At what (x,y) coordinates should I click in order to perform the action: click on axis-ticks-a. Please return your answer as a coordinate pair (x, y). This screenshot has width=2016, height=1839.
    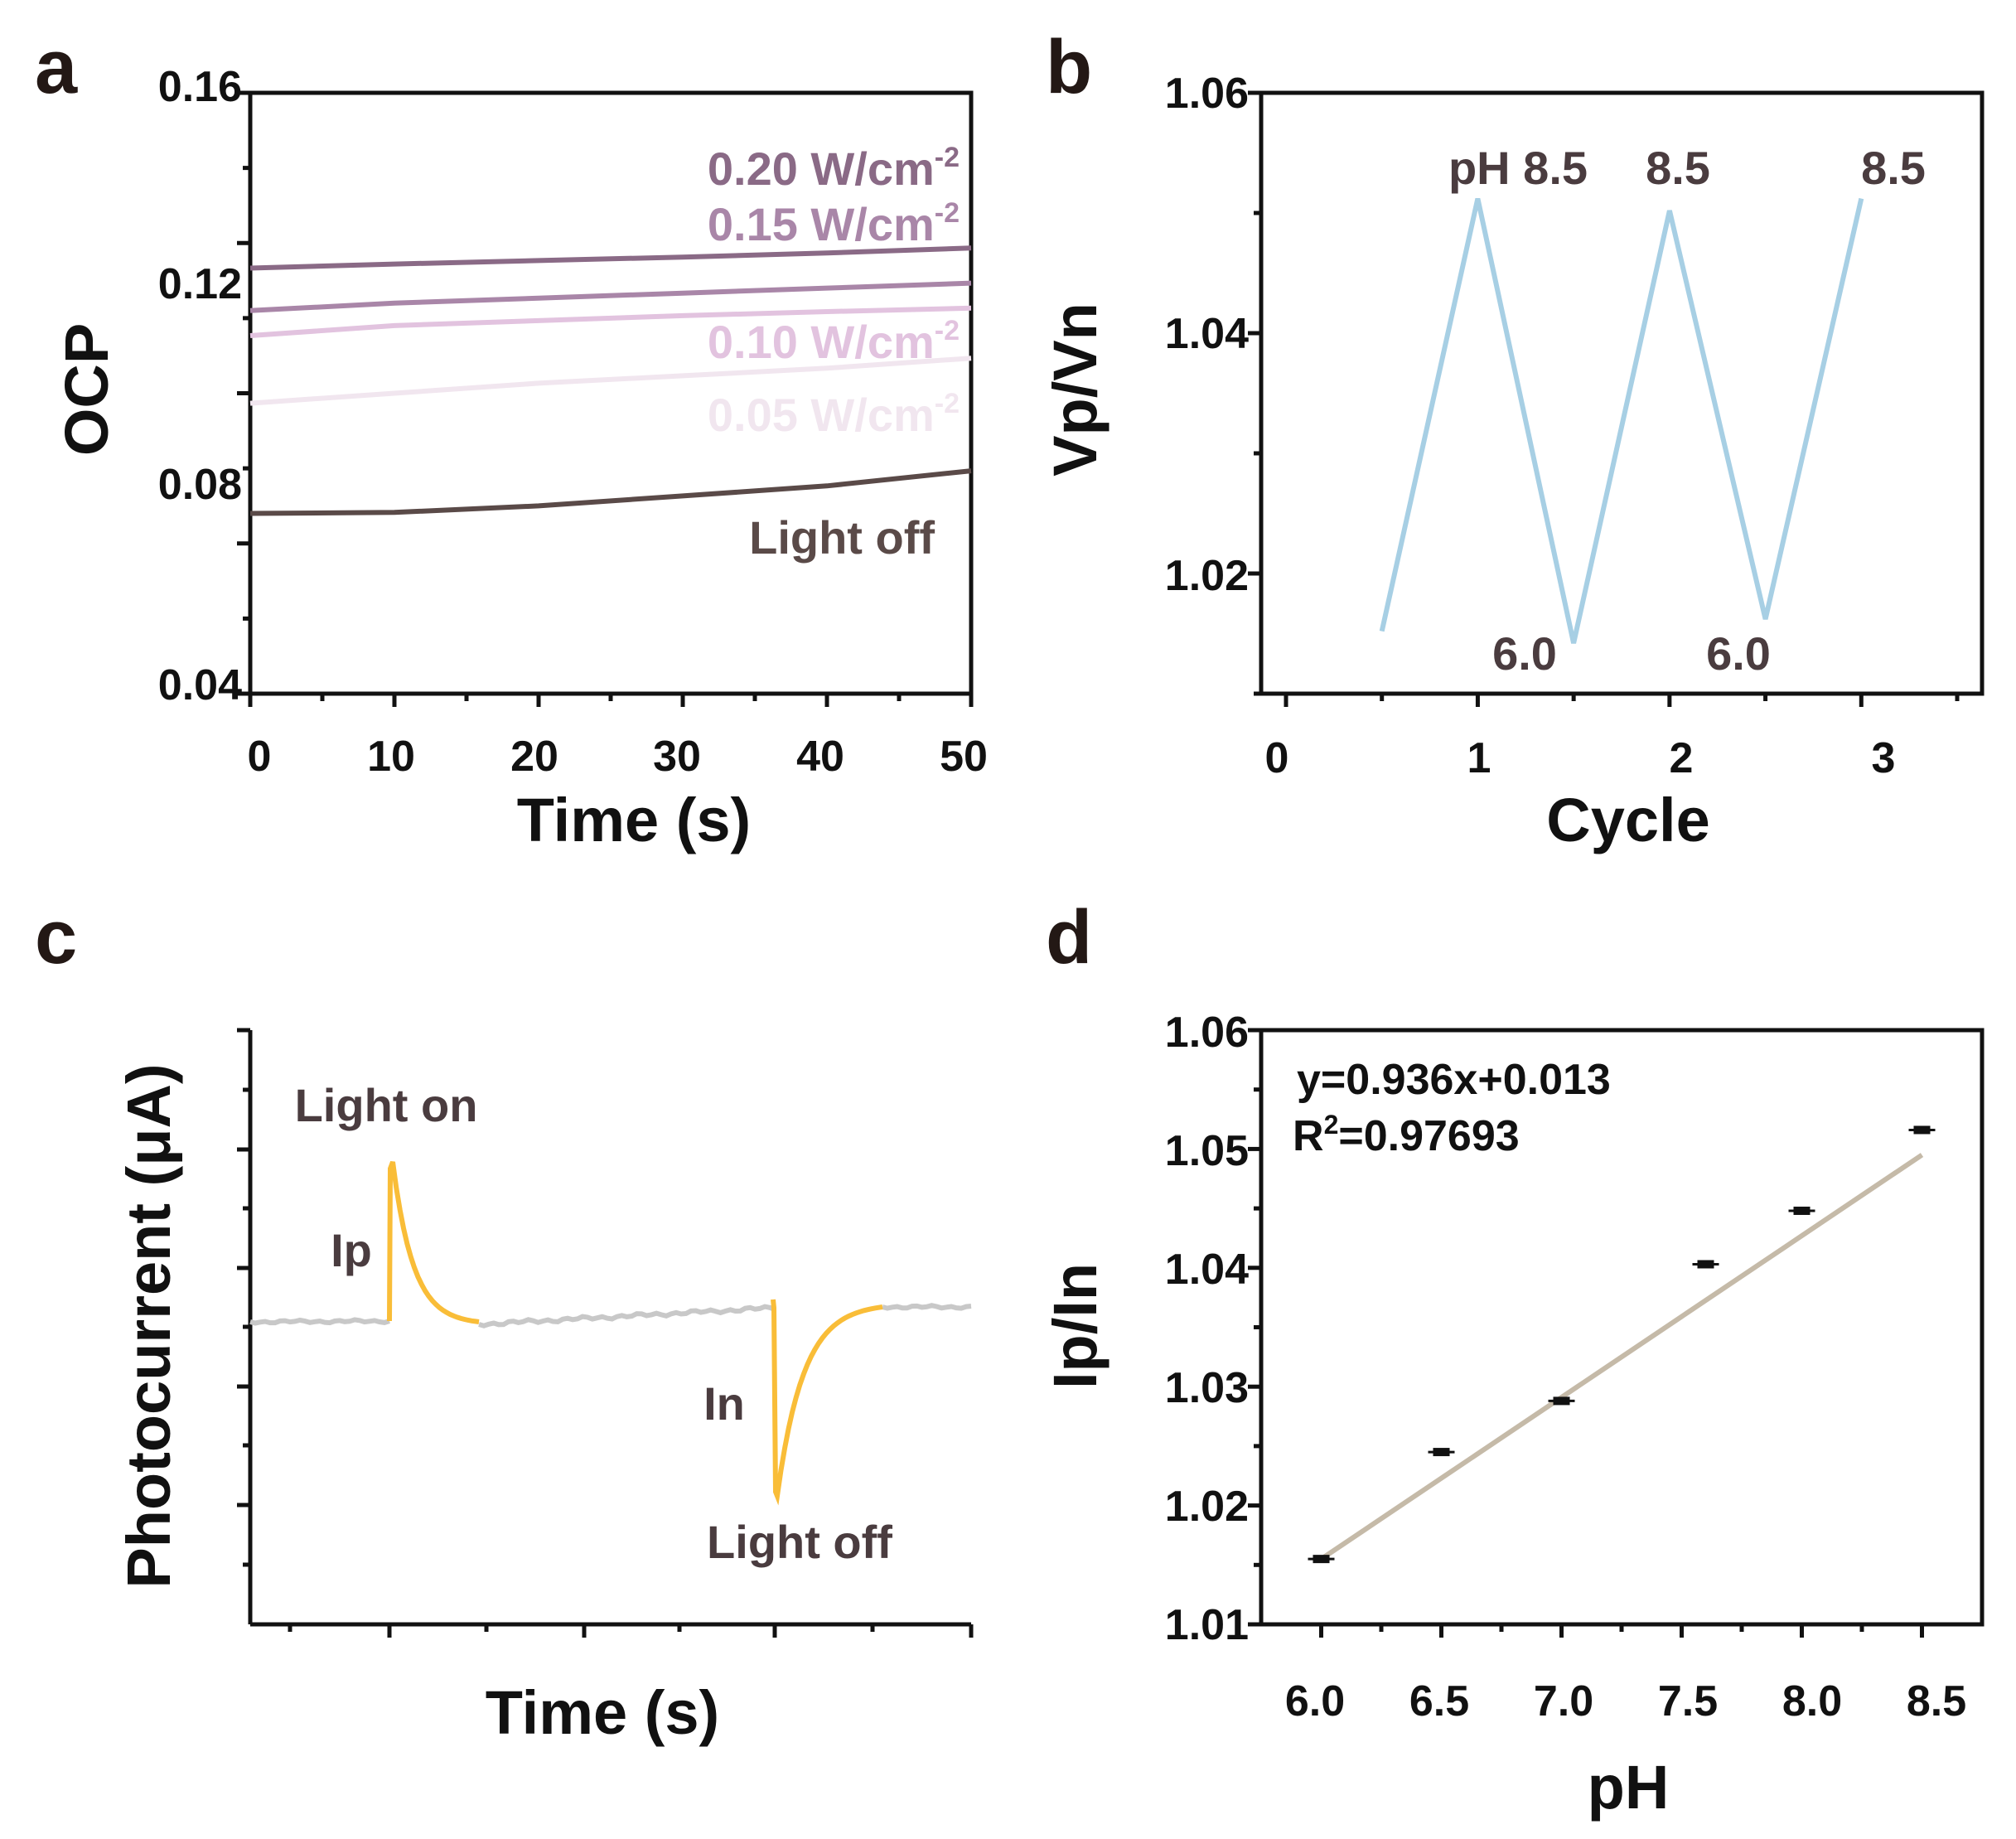
    Looking at the image, I should click on (605, 399).